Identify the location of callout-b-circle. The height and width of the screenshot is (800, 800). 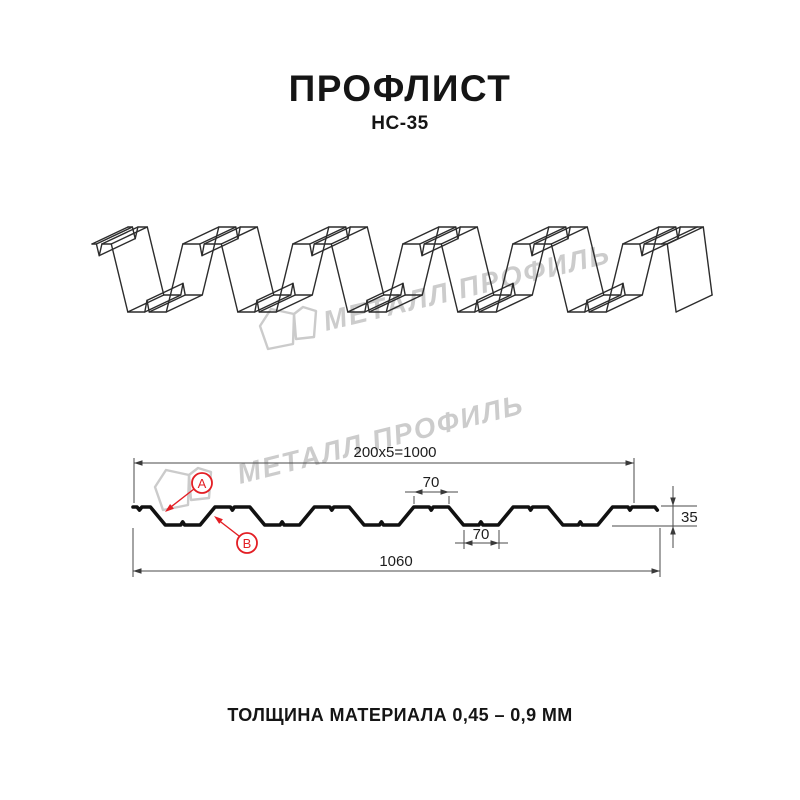
(247, 543).